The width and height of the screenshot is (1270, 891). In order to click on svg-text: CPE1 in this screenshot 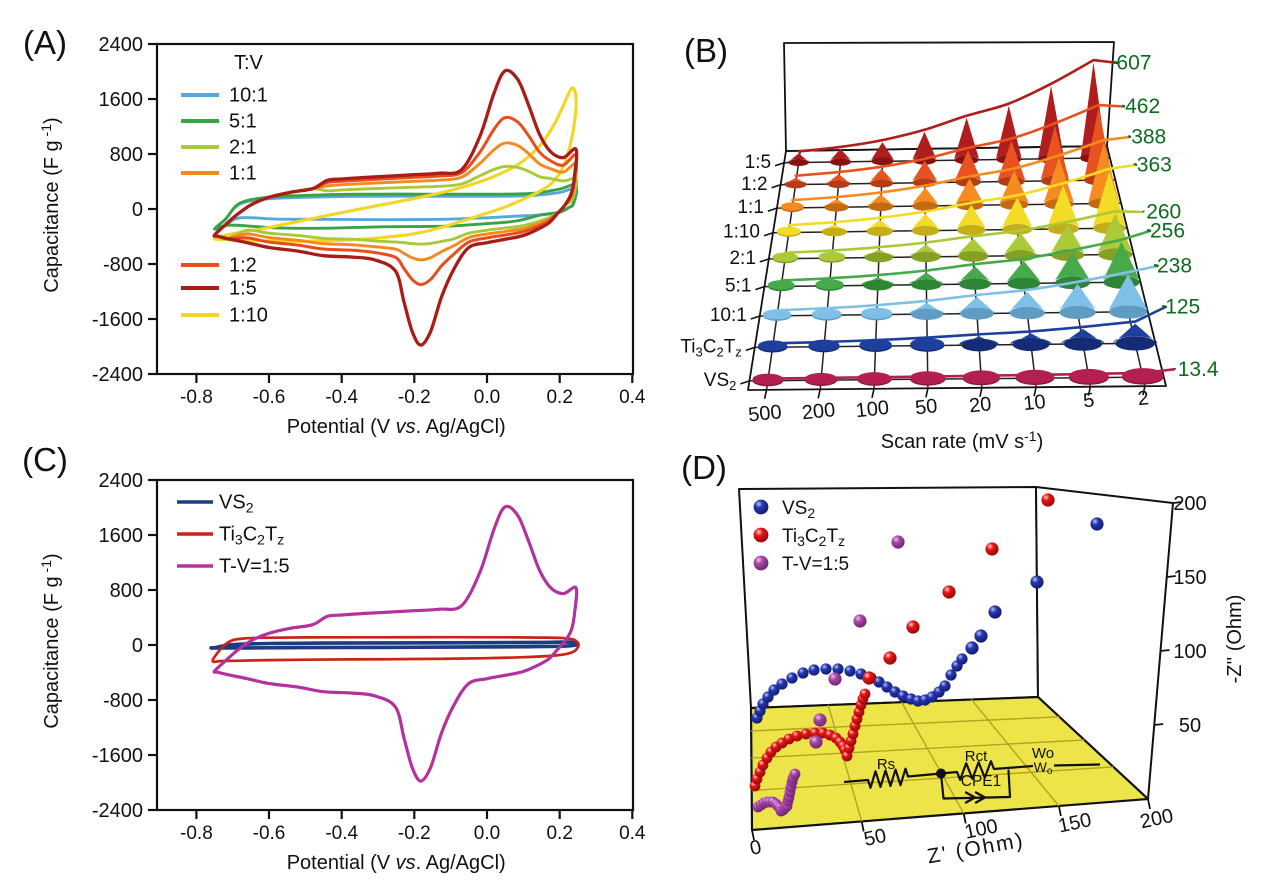, I will do `click(981, 781)`.